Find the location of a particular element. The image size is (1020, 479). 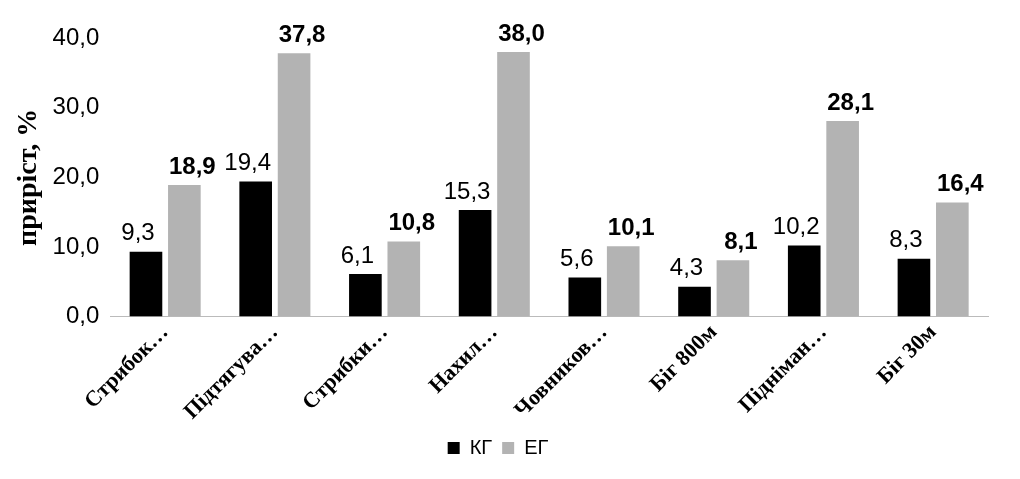

data-label: 10,1 is located at coordinates (631, 226).